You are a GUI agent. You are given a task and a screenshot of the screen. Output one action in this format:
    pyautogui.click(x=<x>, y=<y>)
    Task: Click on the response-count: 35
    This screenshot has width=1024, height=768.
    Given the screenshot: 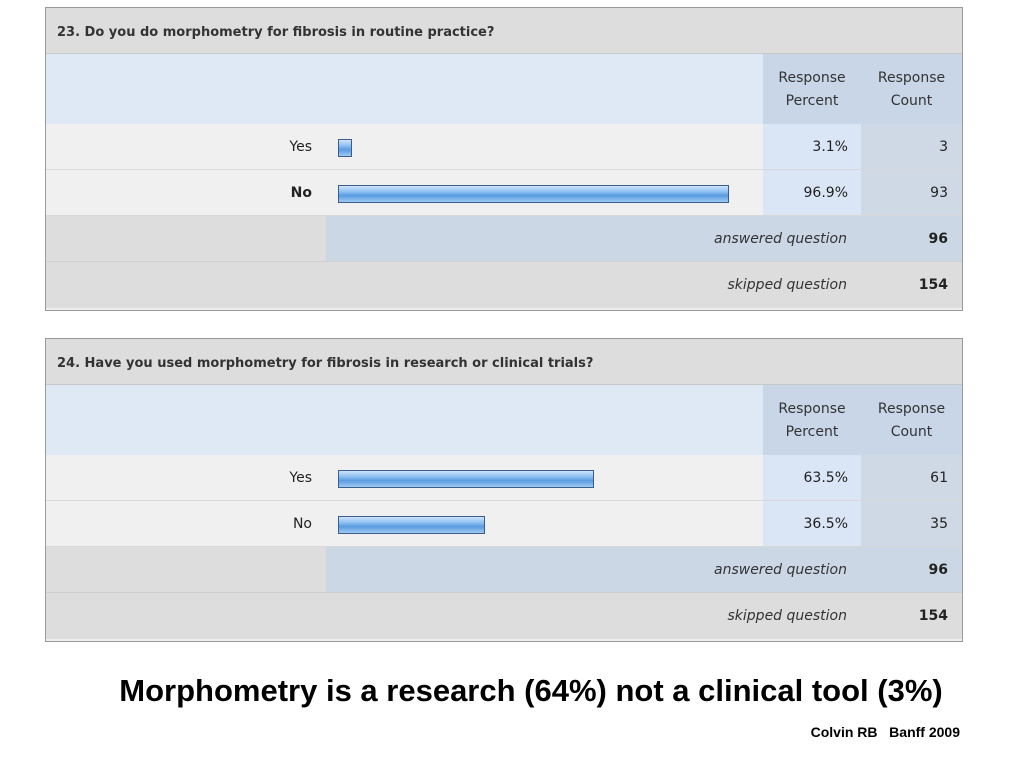 What is the action you would take?
    pyautogui.click(x=911, y=523)
    